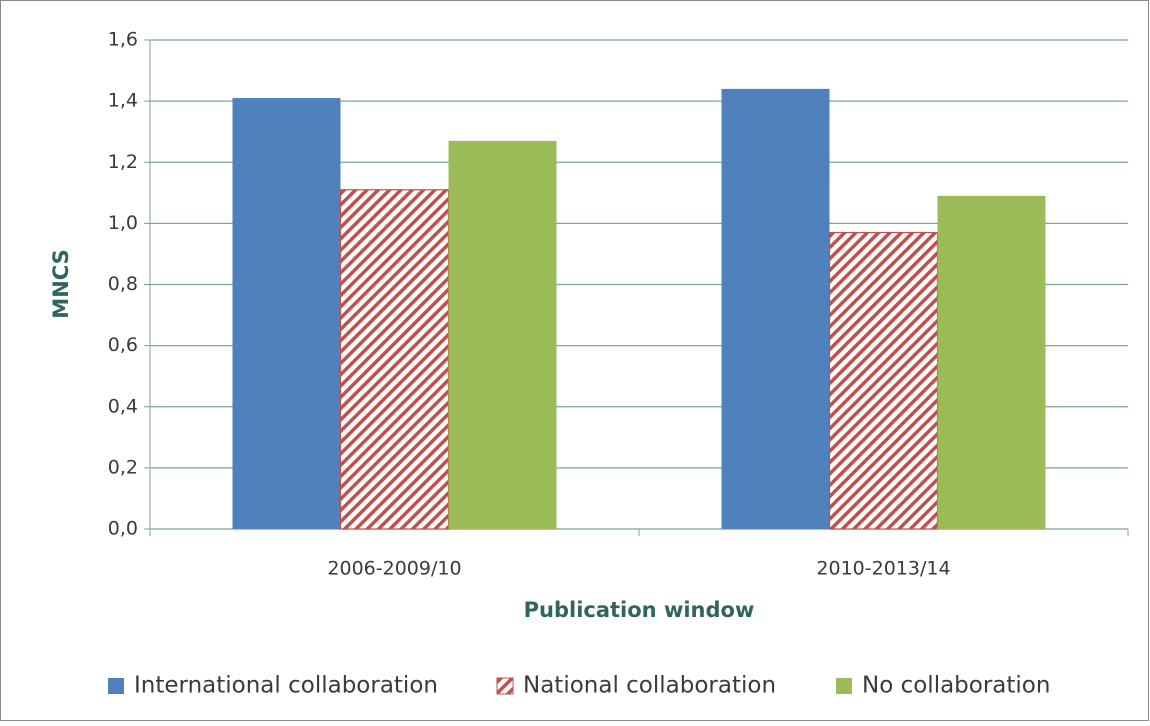 The width and height of the screenshot is (1150, 726). I want to click on x-tick-label: 2010-2013/14, so click(883, 569).